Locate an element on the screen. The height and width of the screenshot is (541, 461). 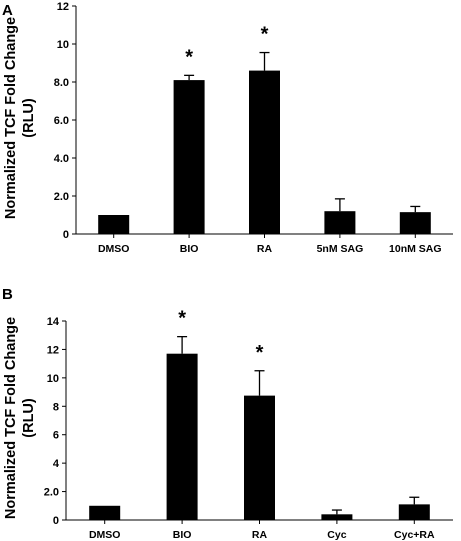
panel-a-y-tick-label: 0 is located at coordinates (66, 235).